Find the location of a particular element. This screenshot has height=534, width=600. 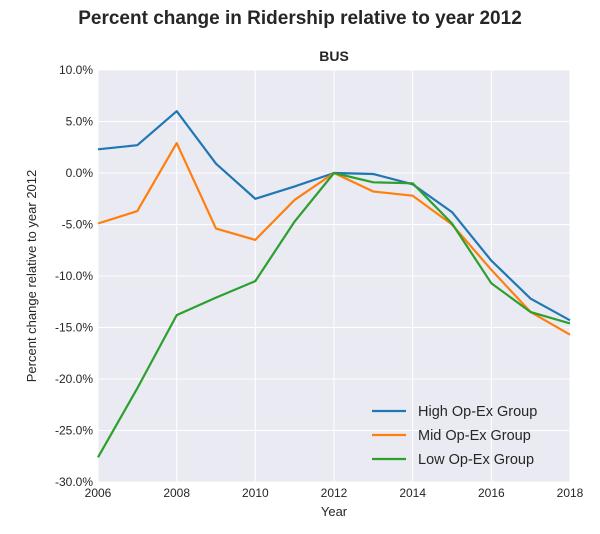

y-tick-label: -30.0% is located at coordinates (74, 482).